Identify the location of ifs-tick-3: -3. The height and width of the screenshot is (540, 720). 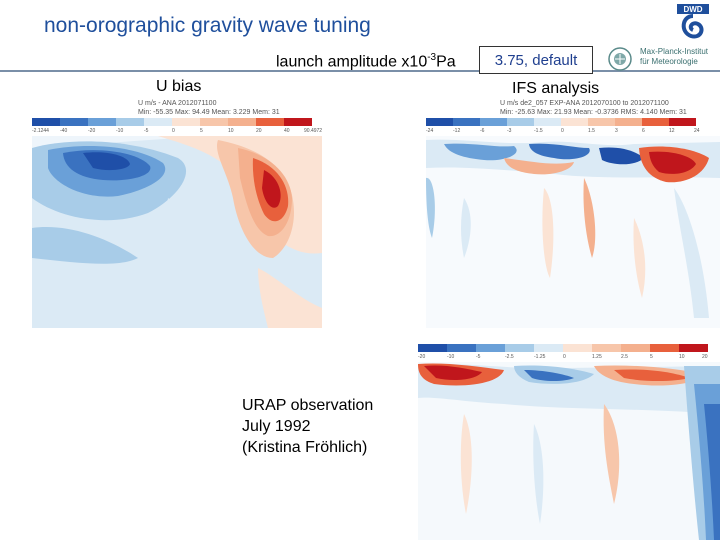
(509, 131).